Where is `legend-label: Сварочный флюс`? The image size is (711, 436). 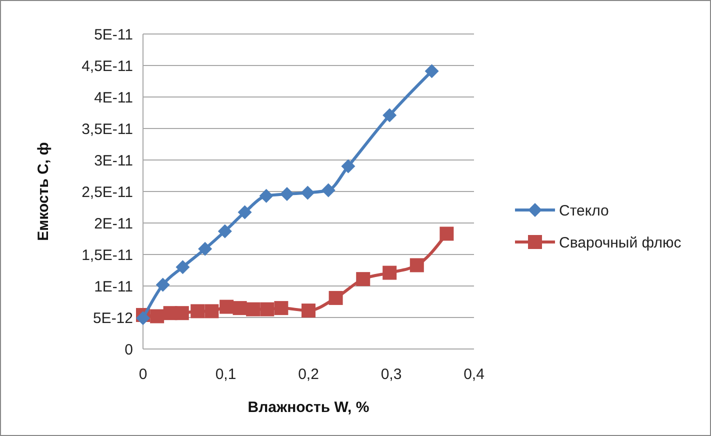
legend-label: Сварочный флюс is located at coordinates (620, 243).